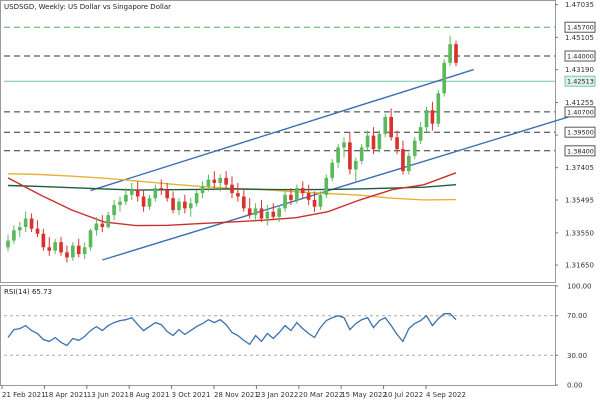 Image resolution: width=600 pixels, height=404 pixels. I want to click on rsi-tick-label: 100.00, so click(579, 287).